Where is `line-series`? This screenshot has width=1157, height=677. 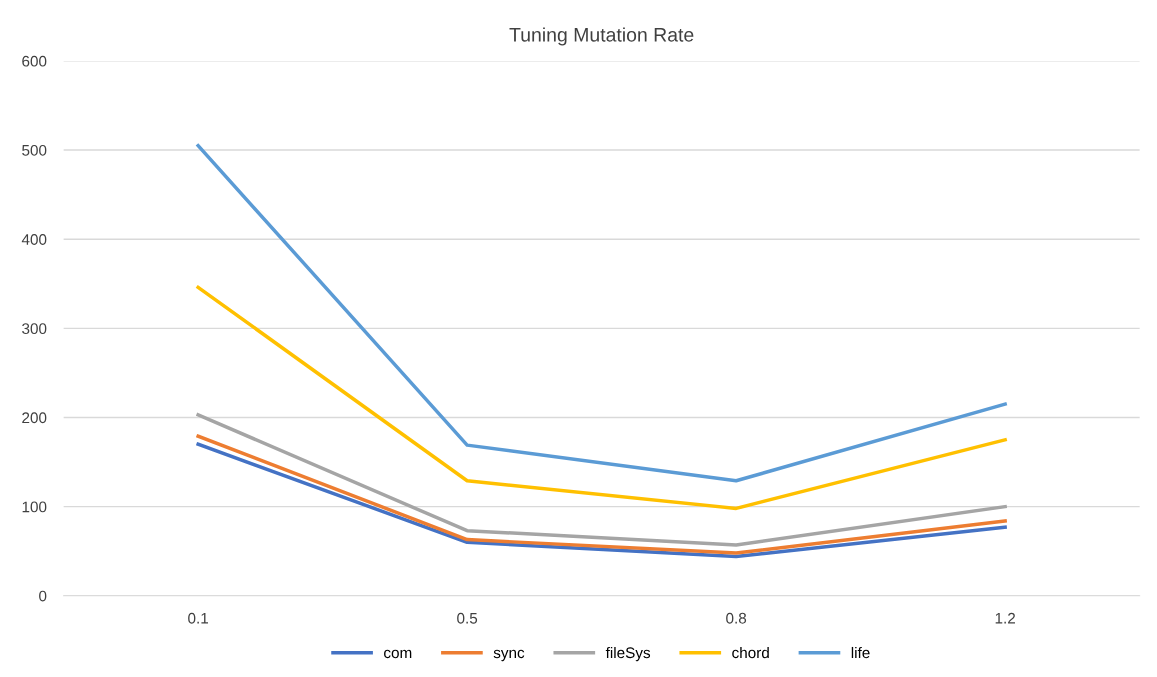
line-series is located at coordinates (601, 480).